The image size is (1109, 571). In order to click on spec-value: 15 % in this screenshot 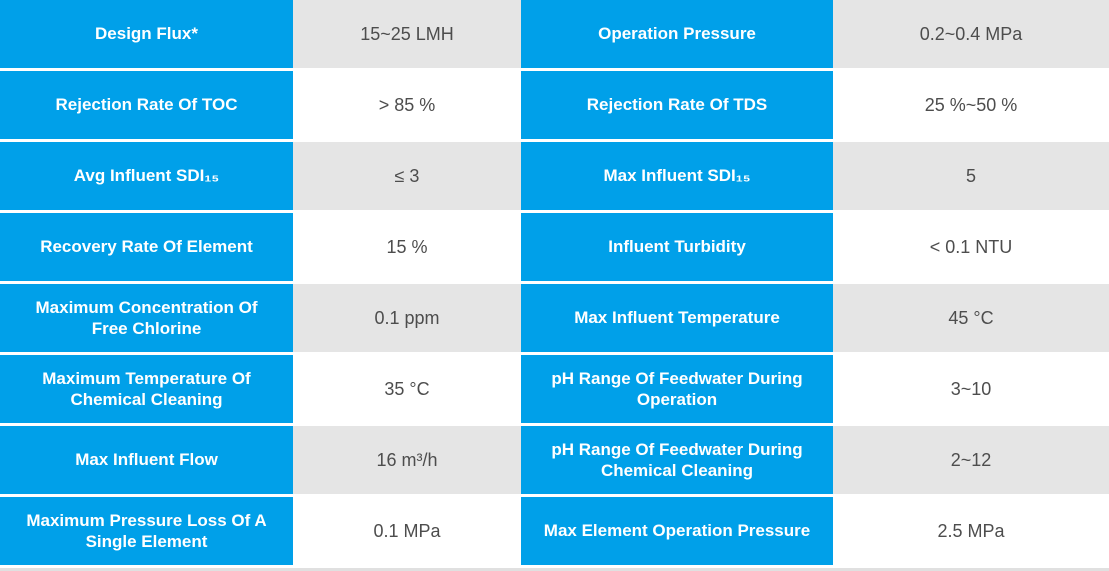, I will do `click(407, 247)`.